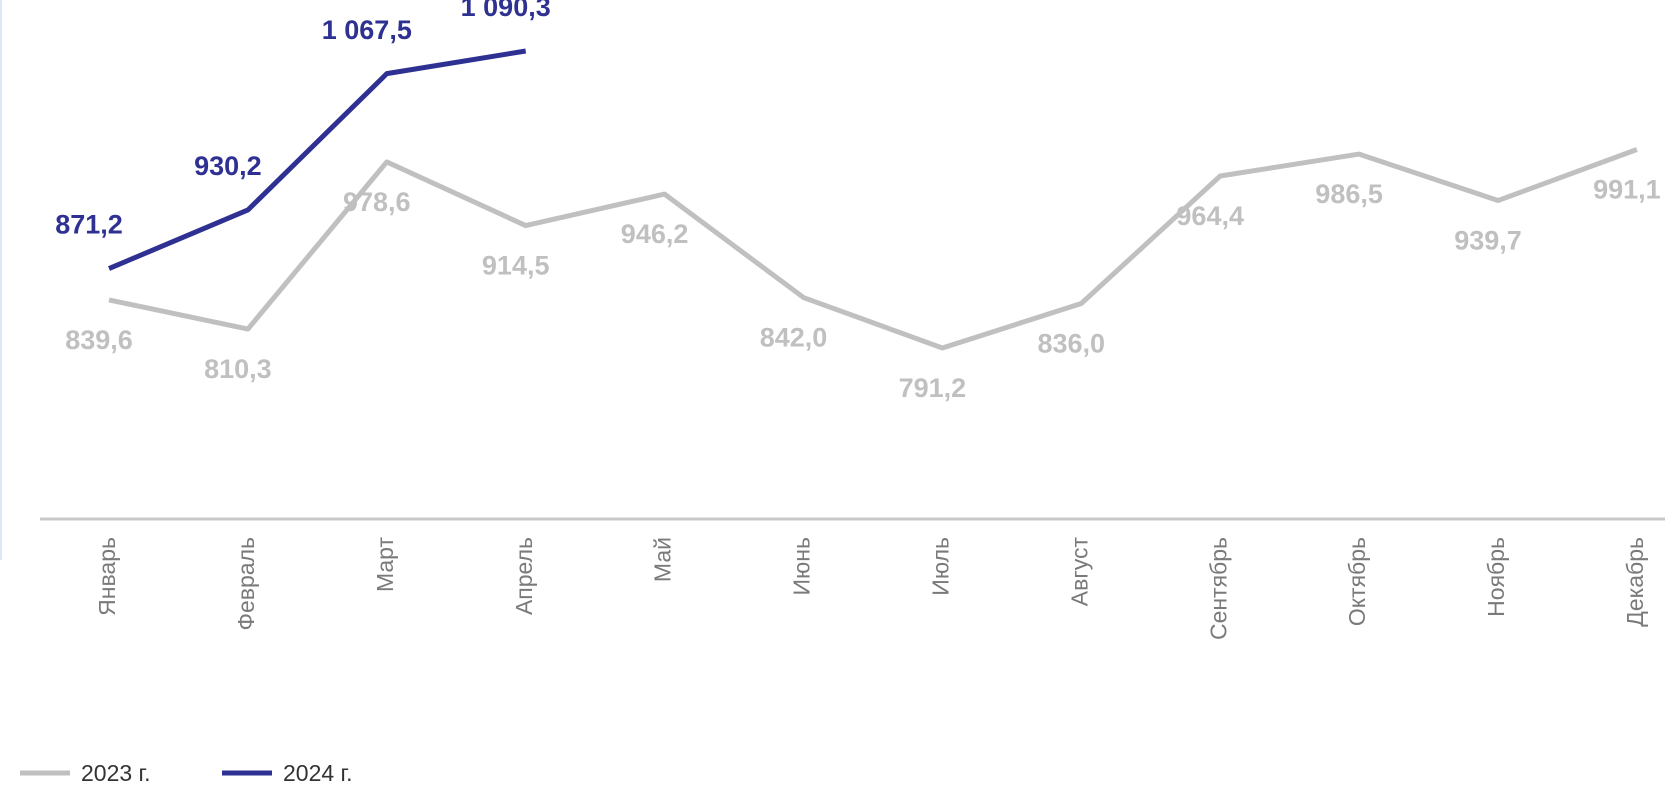 This screenshot has width=1665, height=788. Describe the element at coordinates (516, 266) in the screenshot. I see `data-label: 914,5` at that location.